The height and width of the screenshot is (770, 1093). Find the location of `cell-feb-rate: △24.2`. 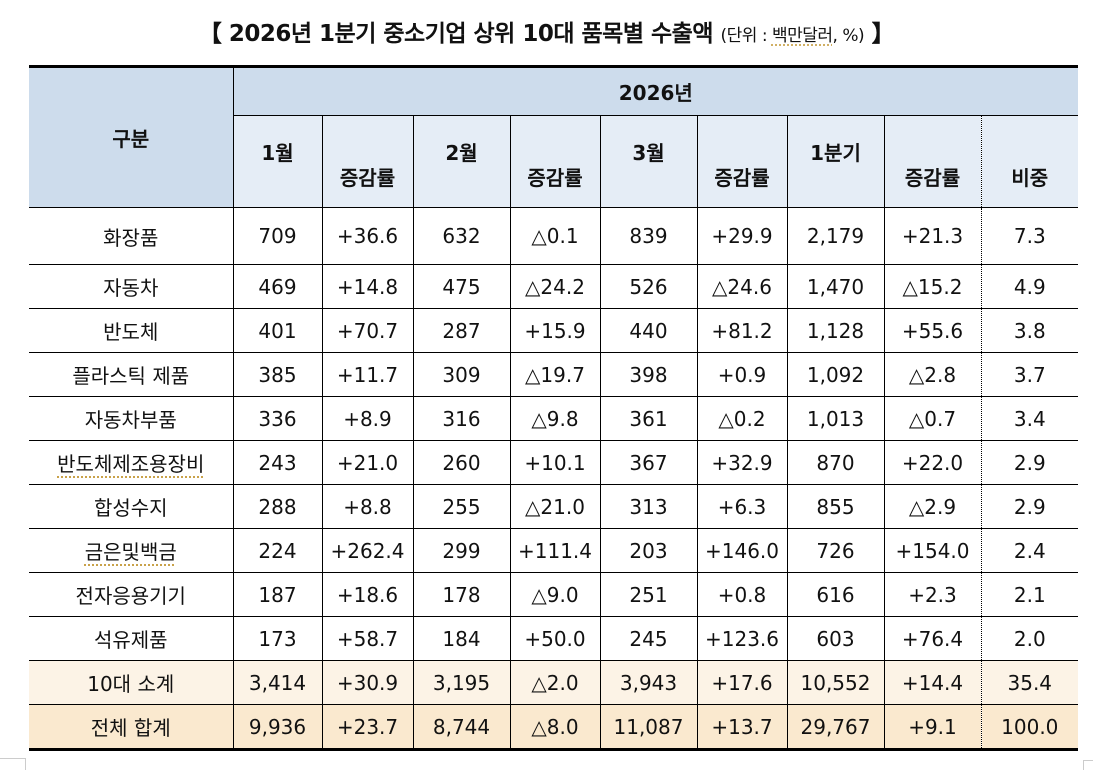

cell-feb-rate: △24.2 is located at coordinates (555, 286).